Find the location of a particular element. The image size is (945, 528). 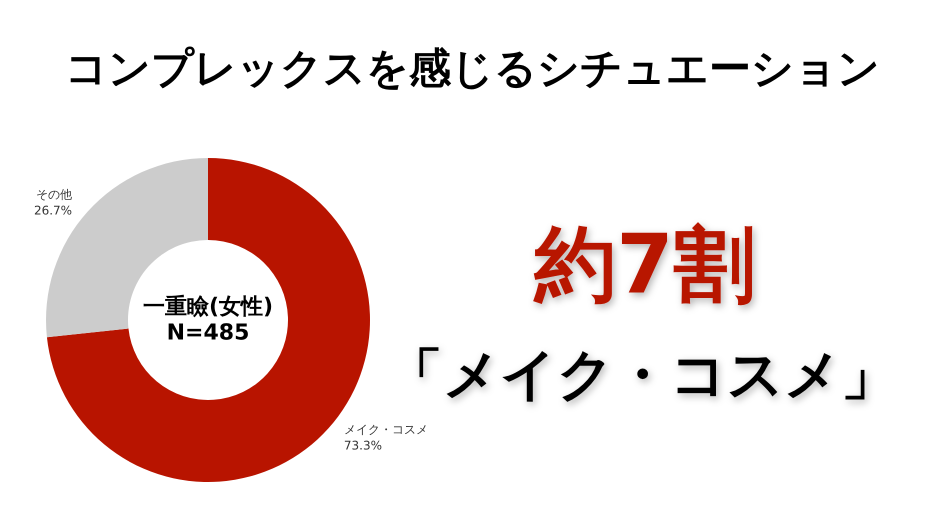

slice-label: メイク・コスメ is located at coordinates (386, 429).